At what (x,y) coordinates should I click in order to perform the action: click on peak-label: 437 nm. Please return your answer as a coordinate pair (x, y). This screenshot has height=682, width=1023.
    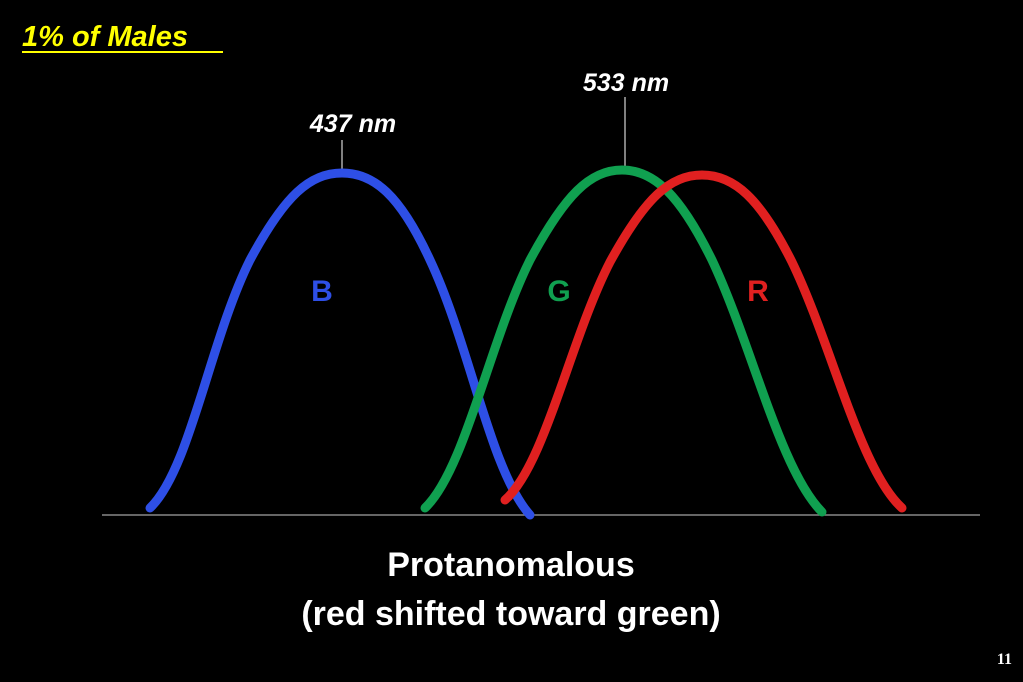
    Looking at the image, I should click on (352, 124).